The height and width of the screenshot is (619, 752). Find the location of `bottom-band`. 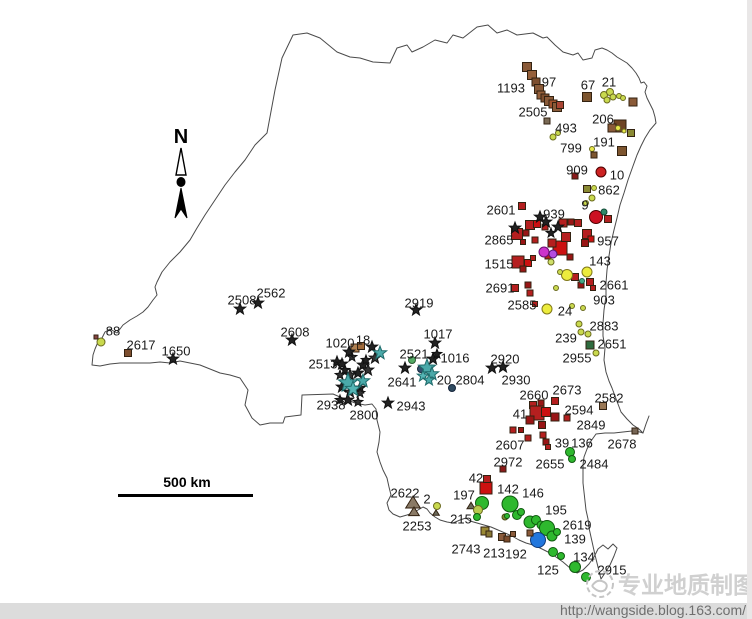

bottom-band is located at coordinates (376, 611).